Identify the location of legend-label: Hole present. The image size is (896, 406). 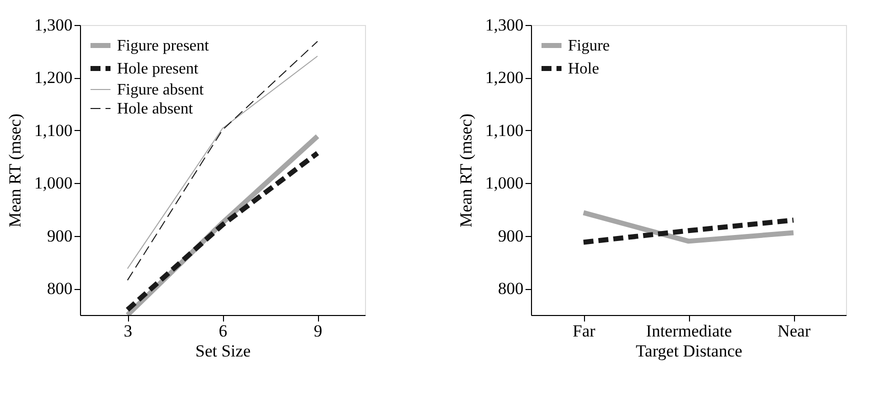
(158, 69).